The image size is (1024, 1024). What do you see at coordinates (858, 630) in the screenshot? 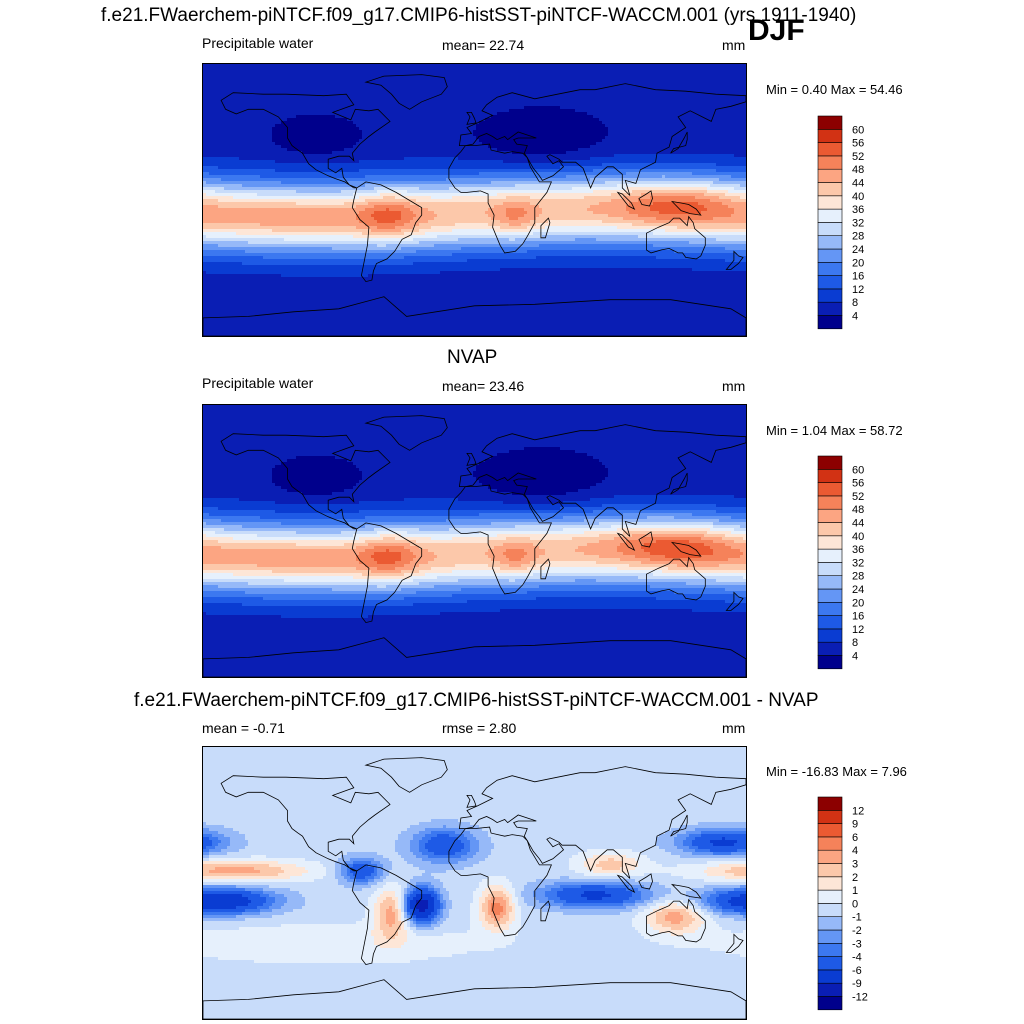
I see `colorbar-obs-tick-label: 12` at bounding box center [858, 630].